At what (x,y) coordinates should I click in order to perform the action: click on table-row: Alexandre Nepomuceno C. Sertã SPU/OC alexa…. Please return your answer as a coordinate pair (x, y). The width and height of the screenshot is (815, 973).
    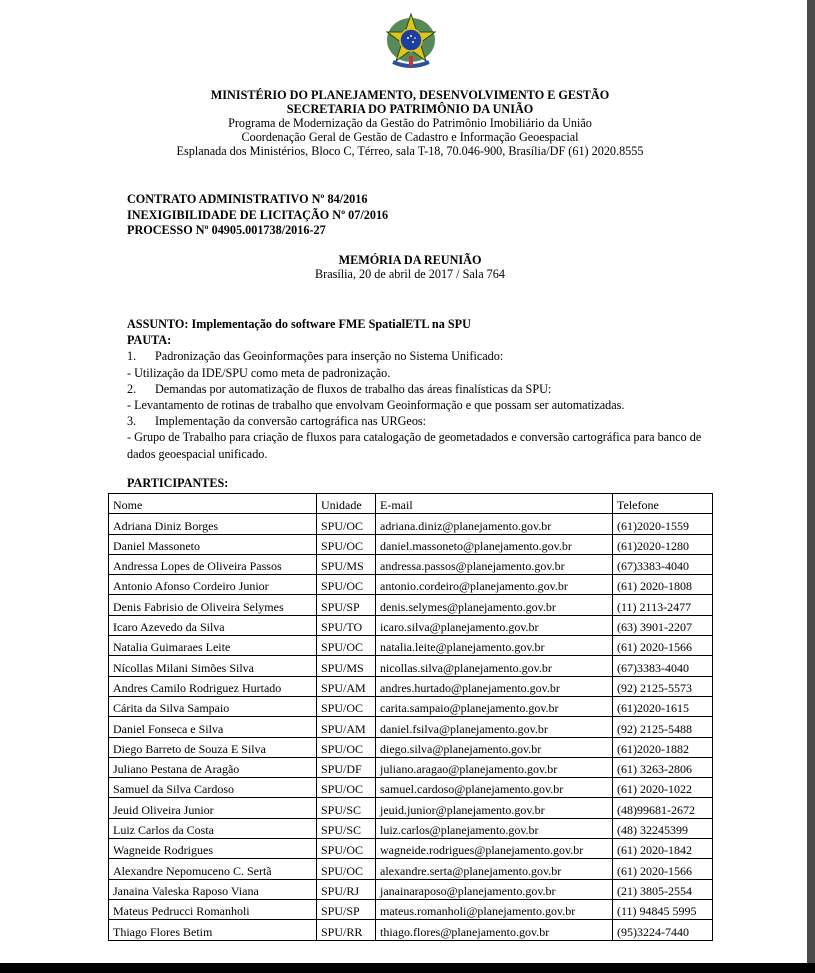
    Looking at the image, I should click on (410, 869).